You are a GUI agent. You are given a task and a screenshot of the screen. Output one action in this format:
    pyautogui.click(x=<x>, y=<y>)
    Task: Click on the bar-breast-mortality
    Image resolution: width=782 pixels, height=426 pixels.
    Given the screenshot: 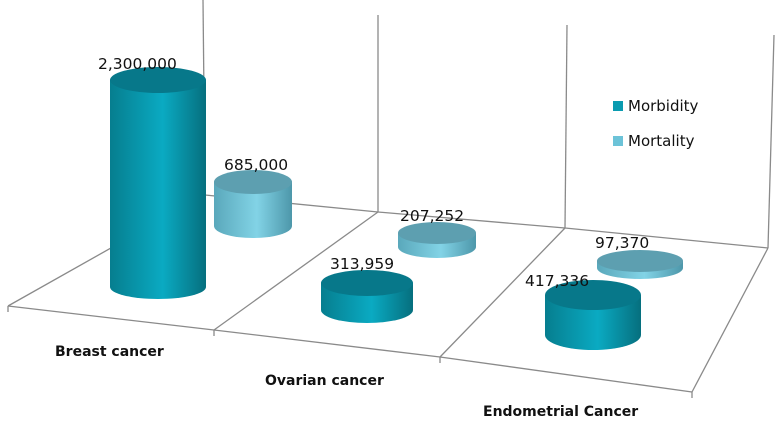 What is the action you would take?
    pyautogui.click(x=253, y=204)
    